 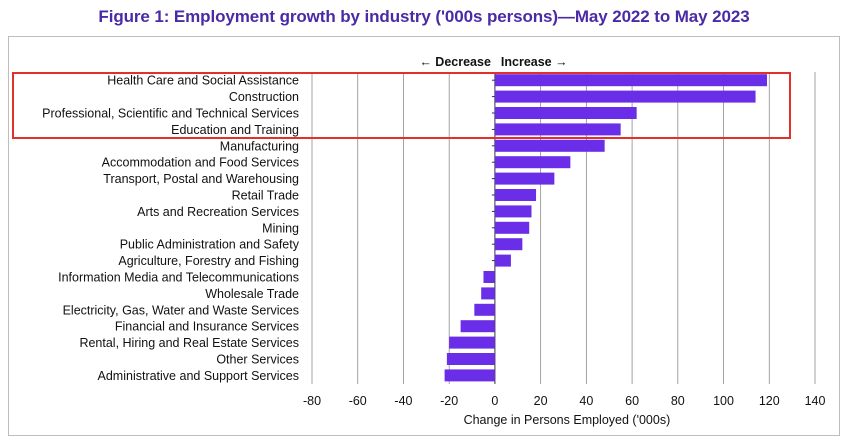 I want to click on x-tick-label: 0, so click(x=494, y=401).